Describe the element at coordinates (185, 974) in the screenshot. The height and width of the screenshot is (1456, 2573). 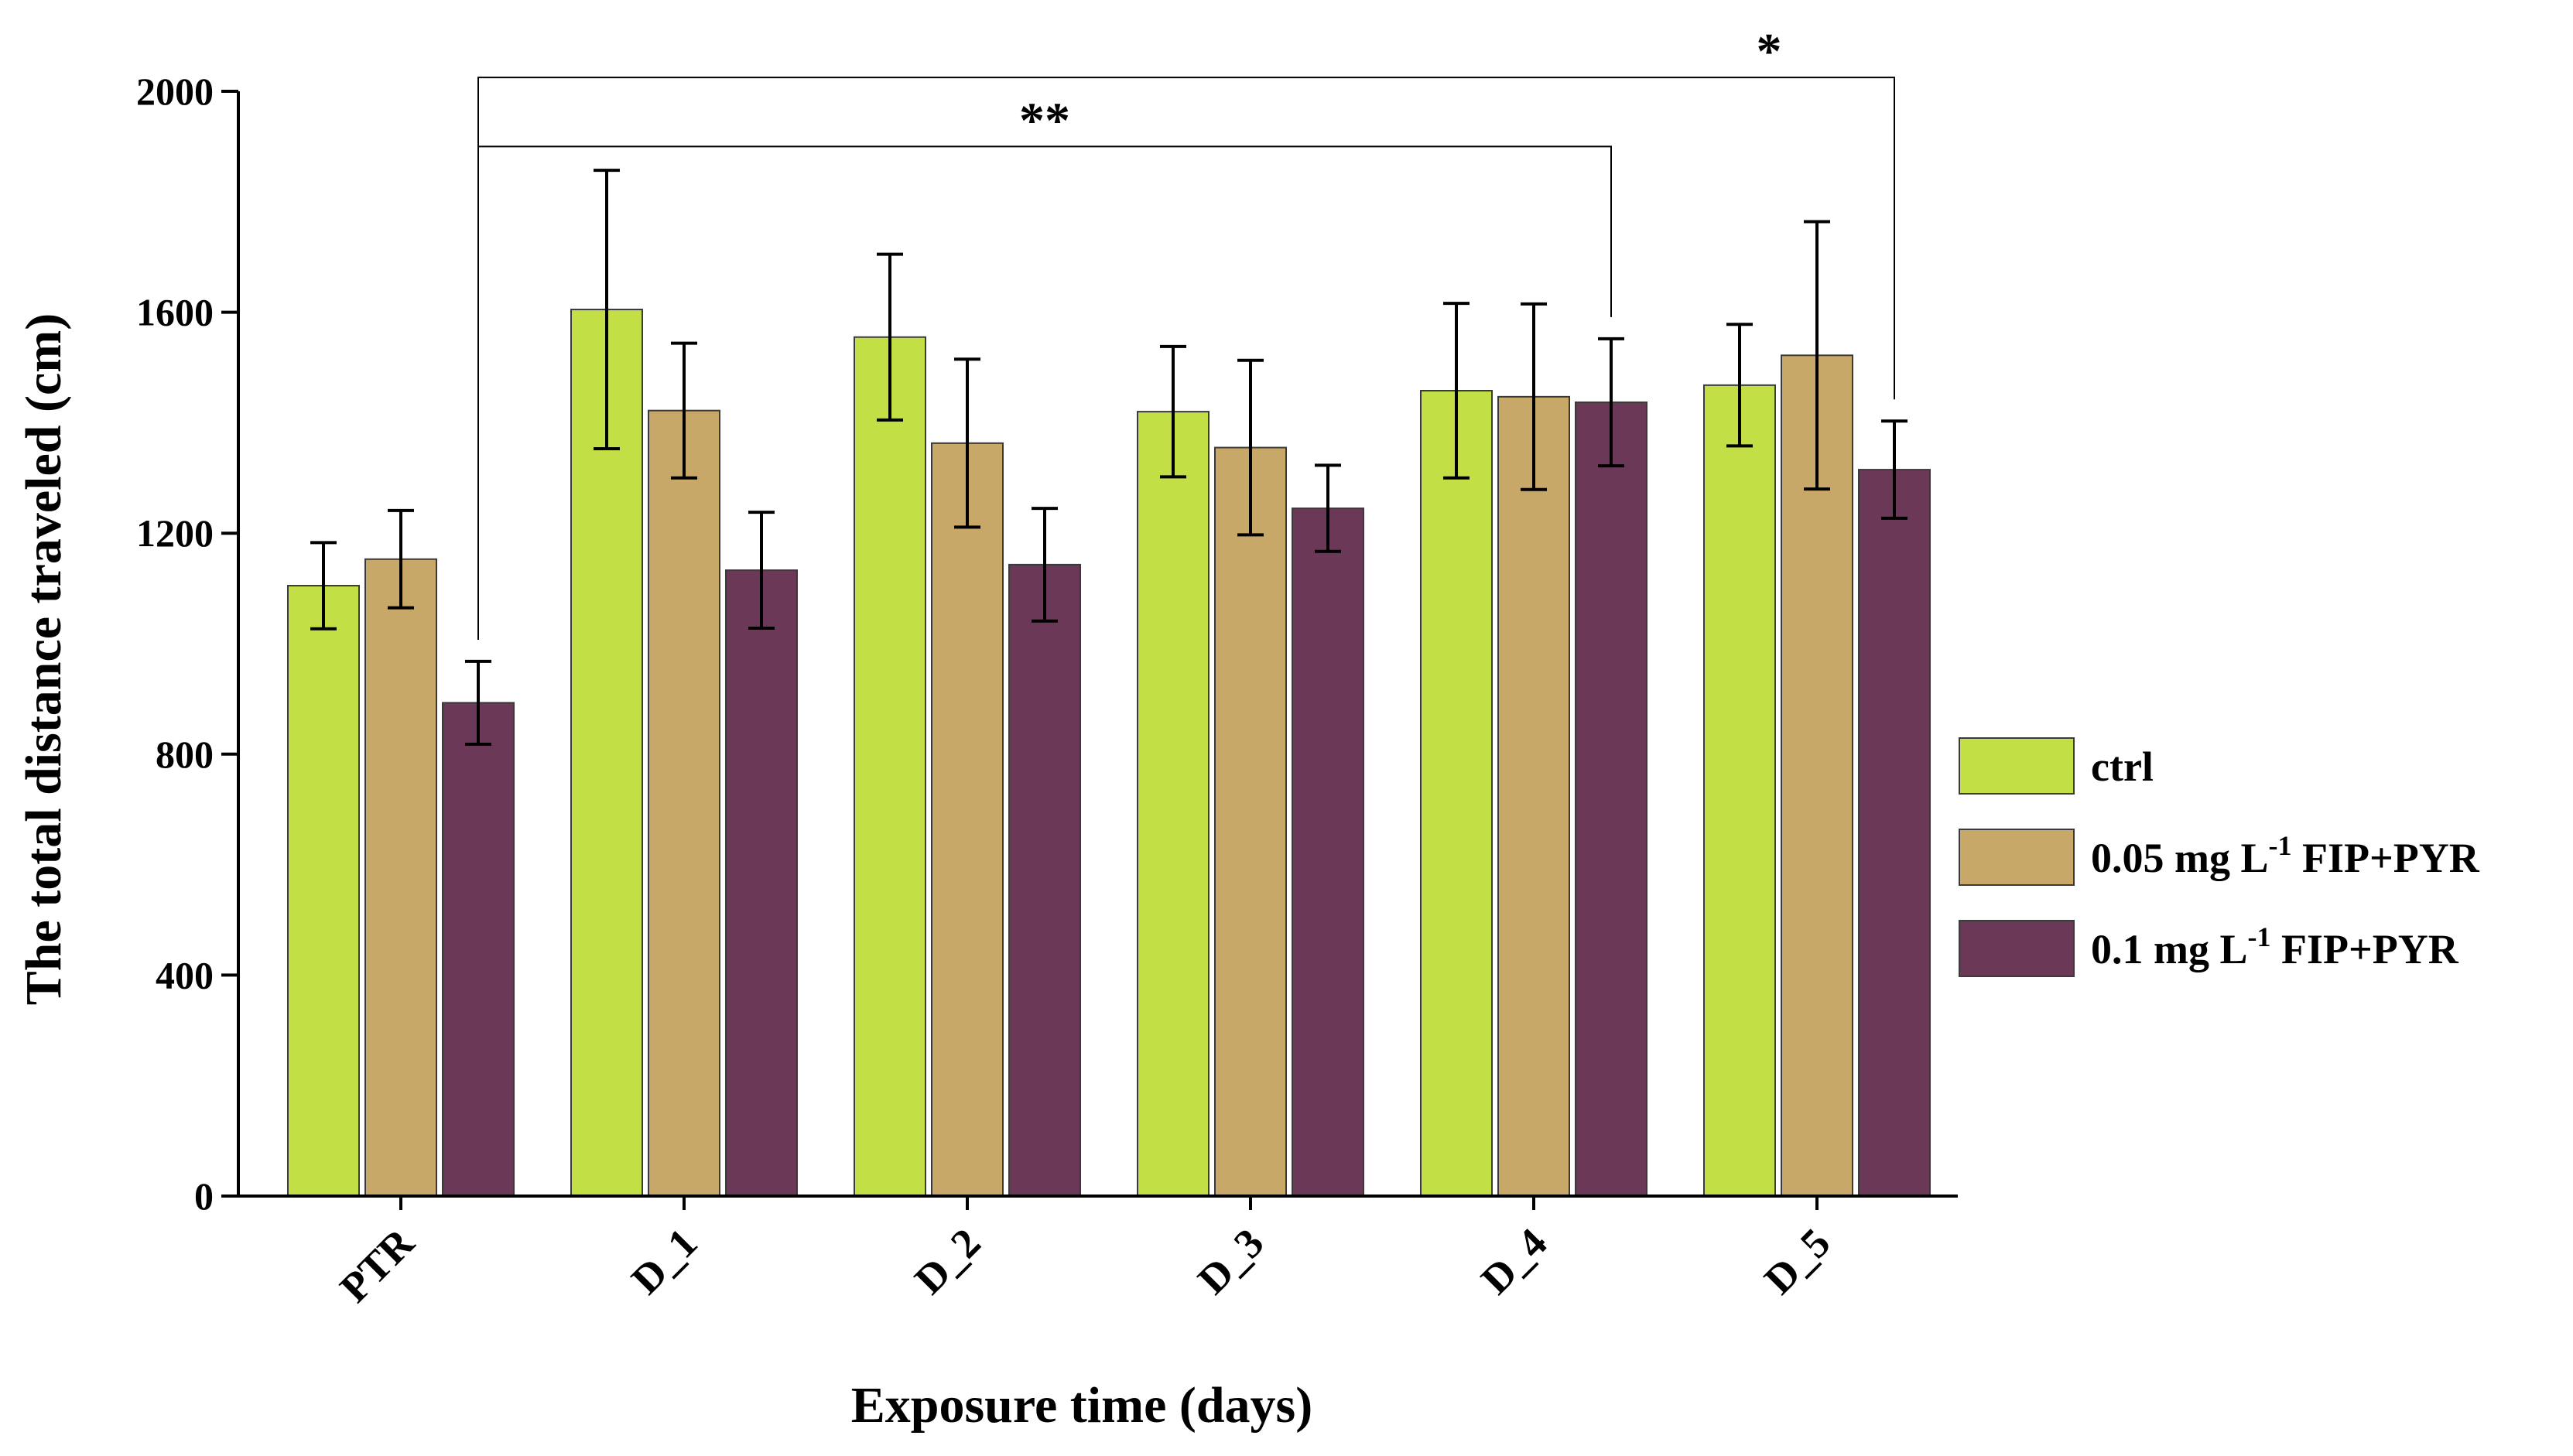
I see `y-tick-label: 400` at that location.